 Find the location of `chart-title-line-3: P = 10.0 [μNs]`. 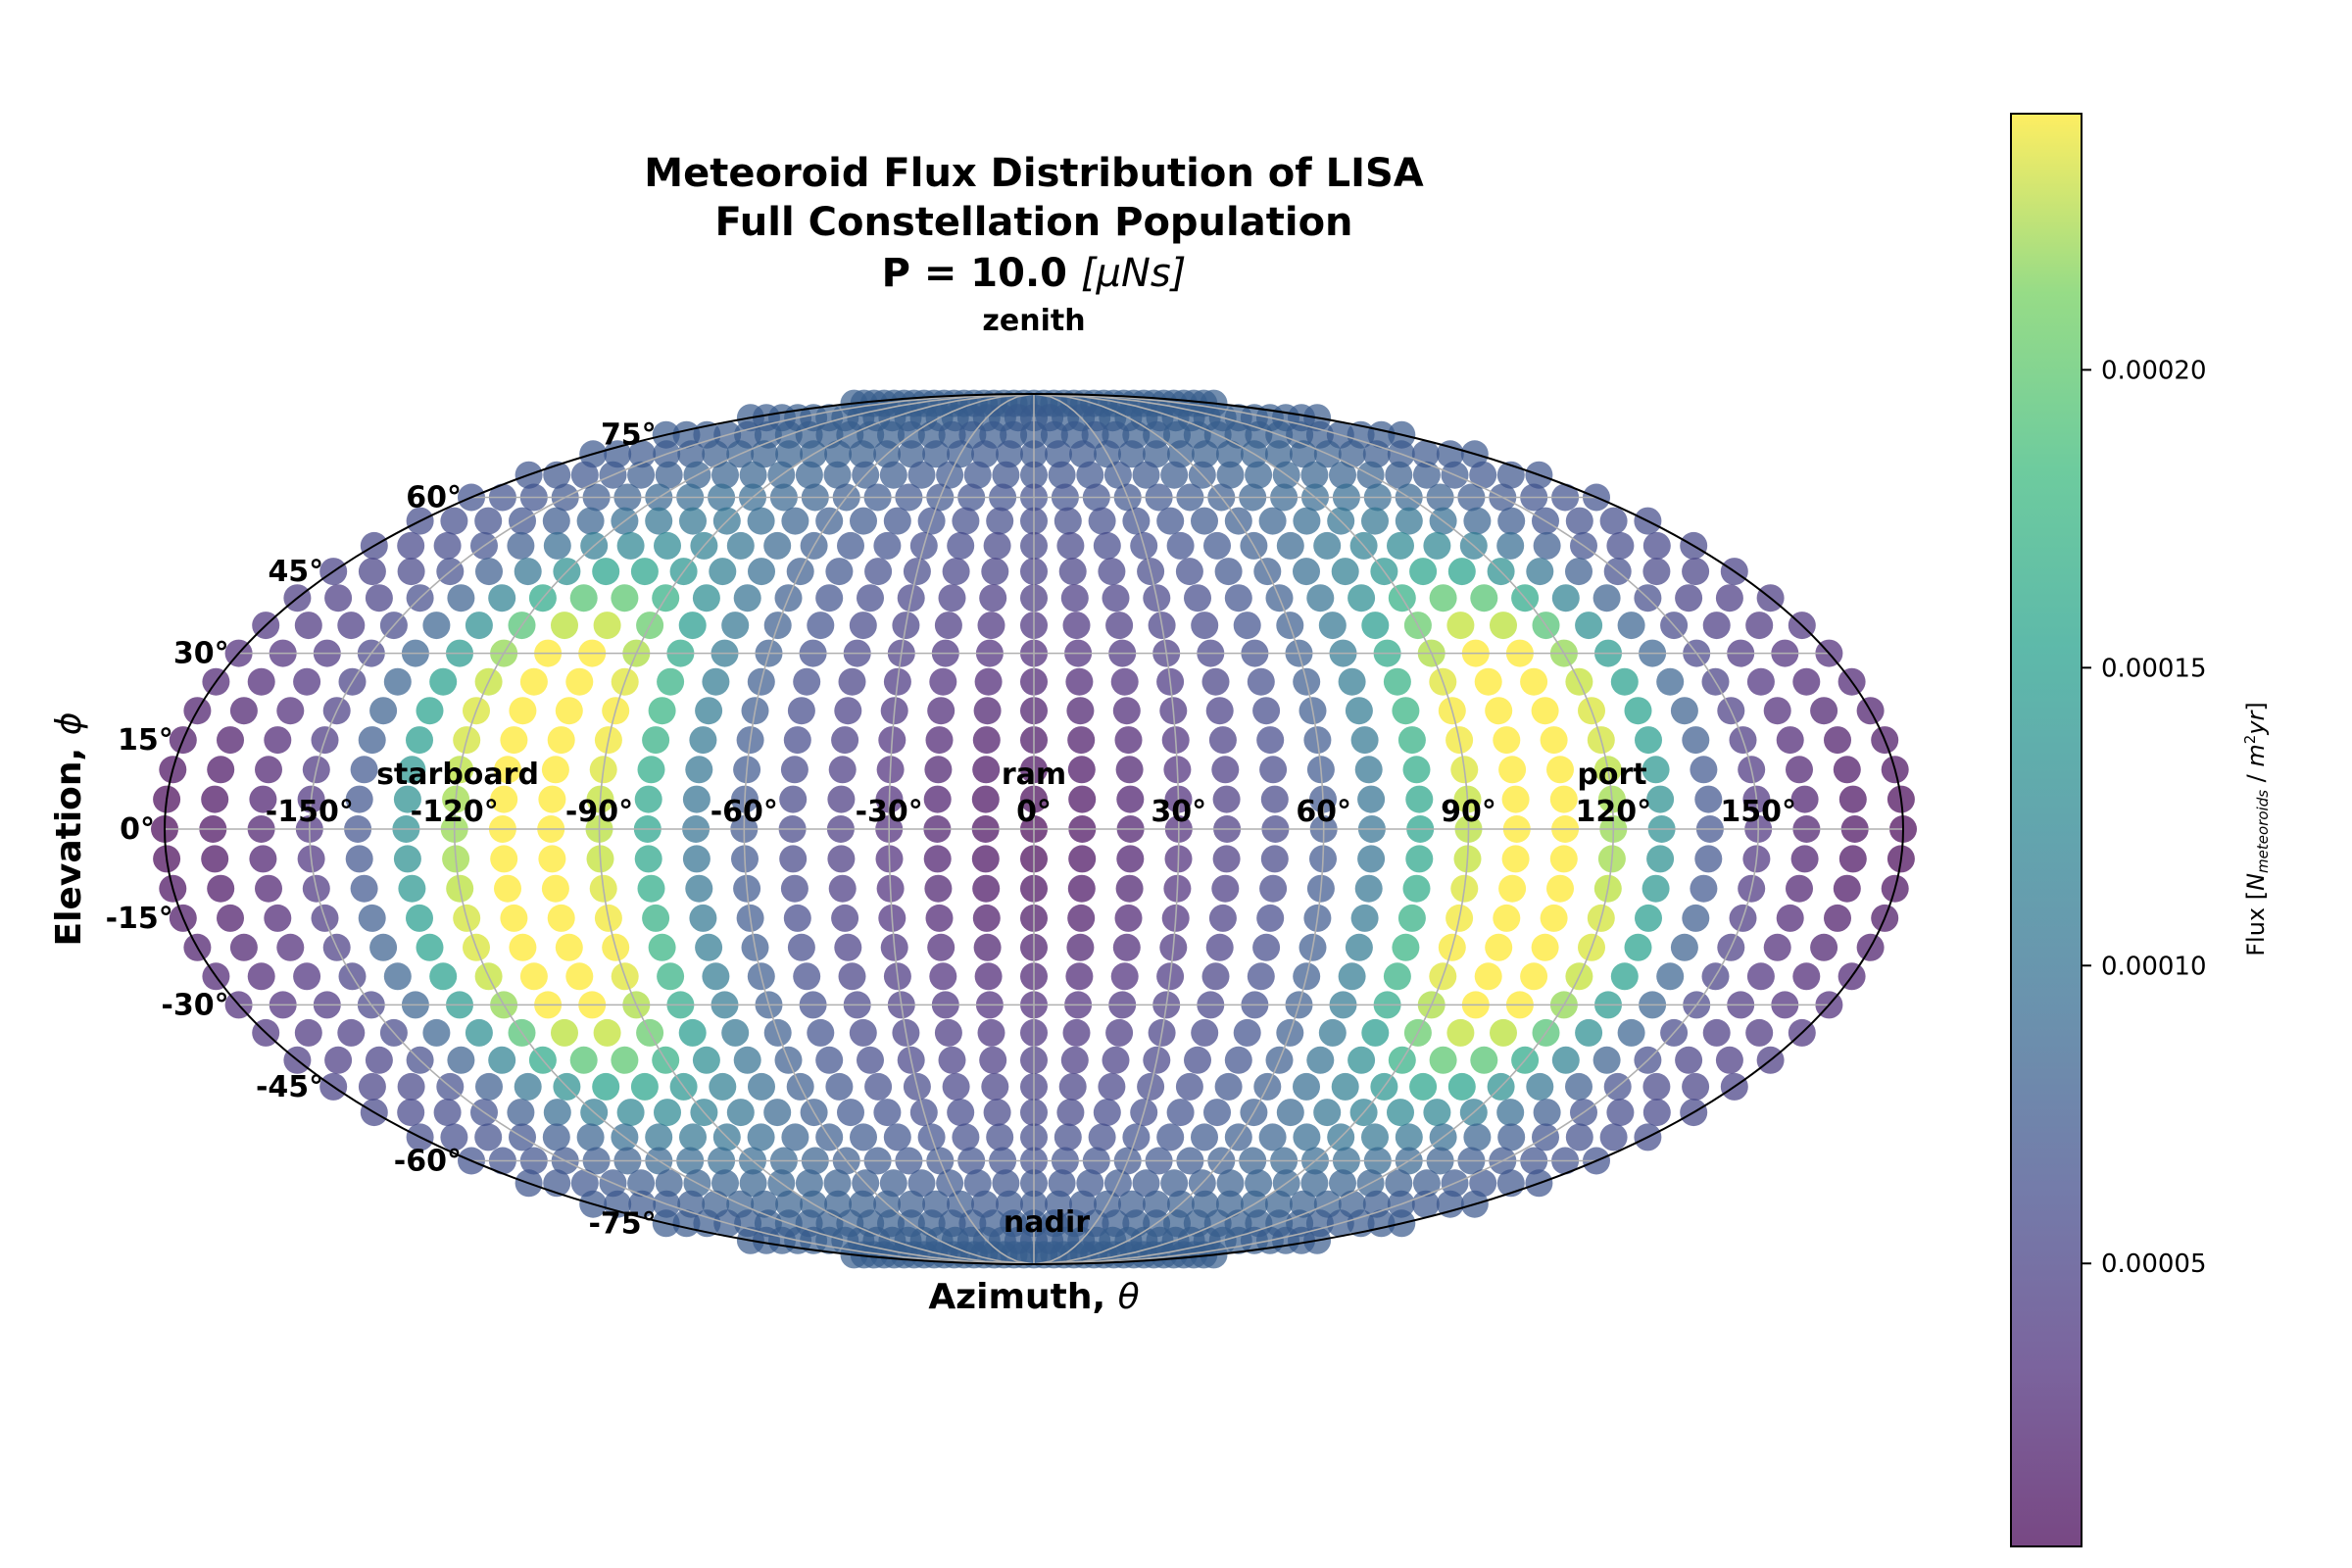

chart-title-line-3: P = 10.0 [μNs] is located at coordinates (1034, 273).